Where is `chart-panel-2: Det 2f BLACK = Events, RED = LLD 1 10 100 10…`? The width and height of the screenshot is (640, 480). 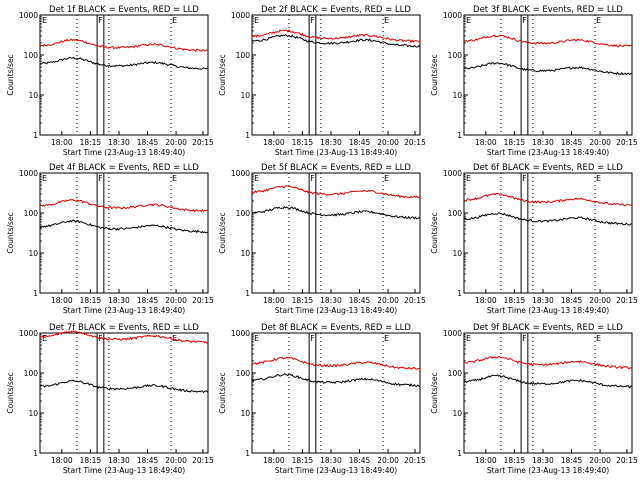 chart-panel-2: Det 2f BLACK = Events, RED = LLD 1 10 100 10… is located at coordinates (322, 81).